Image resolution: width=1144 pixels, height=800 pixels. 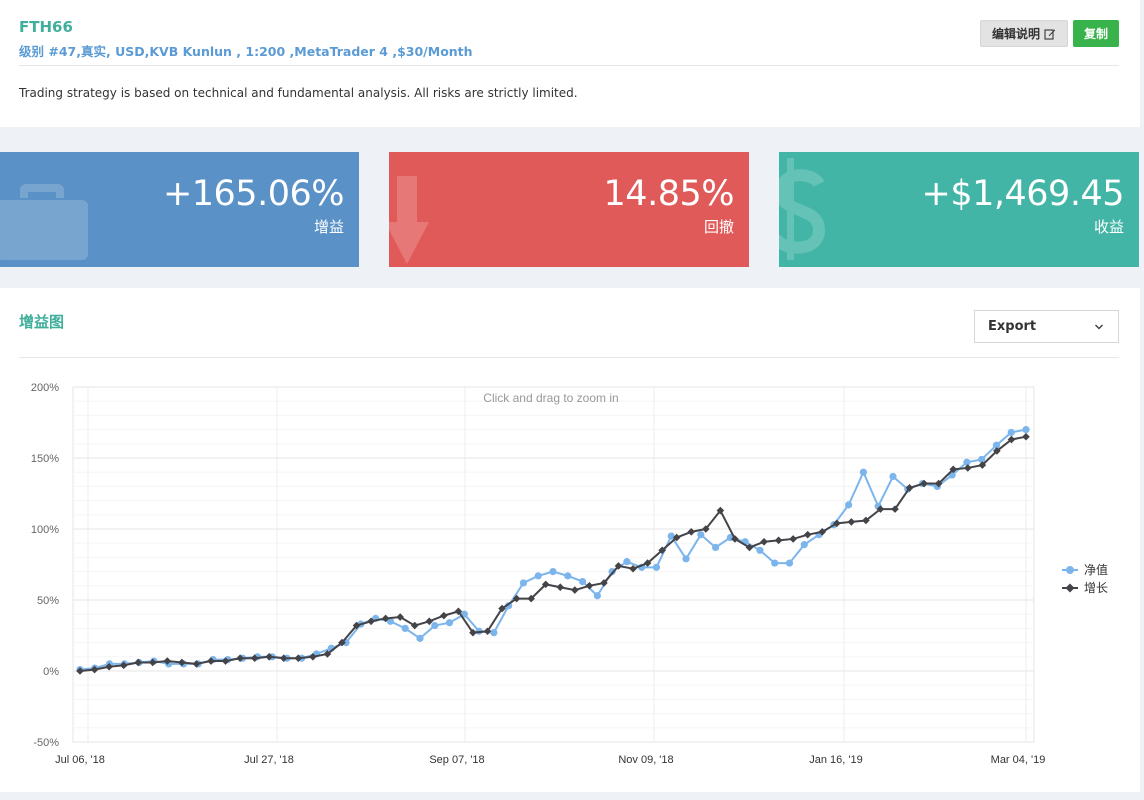 I want to click on legend-item-equity: 净值, so click(x=1085, y=569).